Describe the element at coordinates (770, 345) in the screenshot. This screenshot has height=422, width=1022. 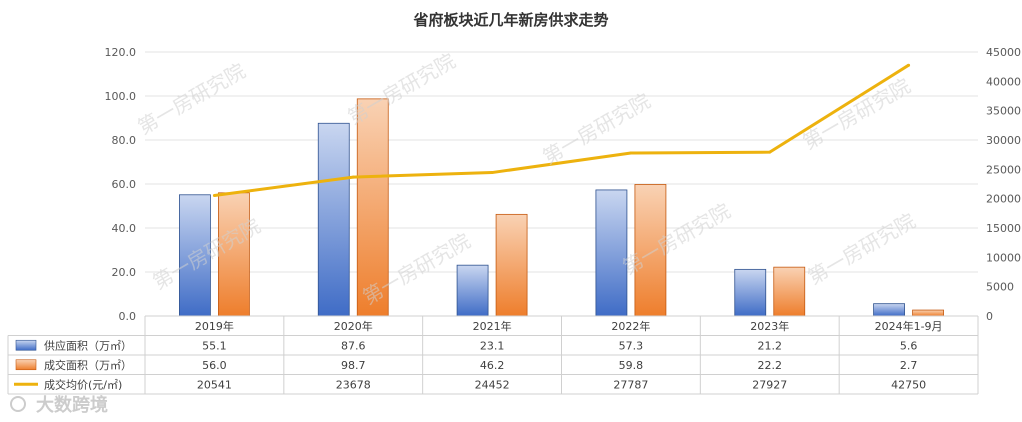
I see `data-label: 21.2` at that location.